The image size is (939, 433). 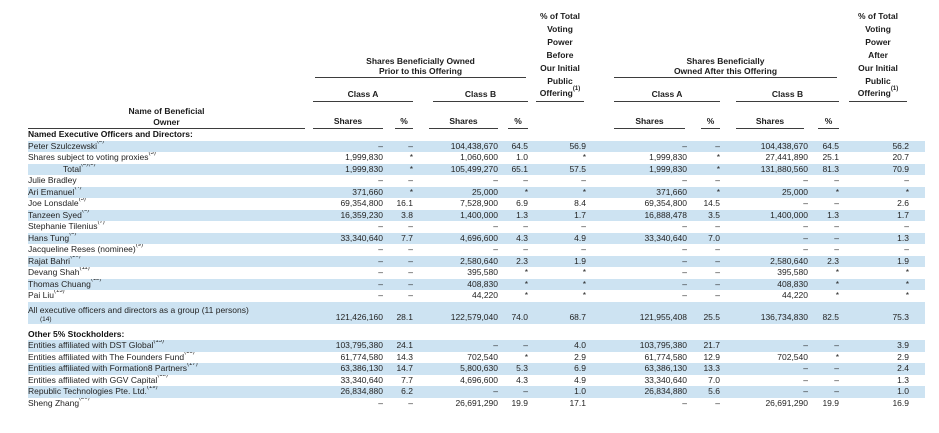 I want to click on value-cell: 1.7, so click(x=874, y=215).